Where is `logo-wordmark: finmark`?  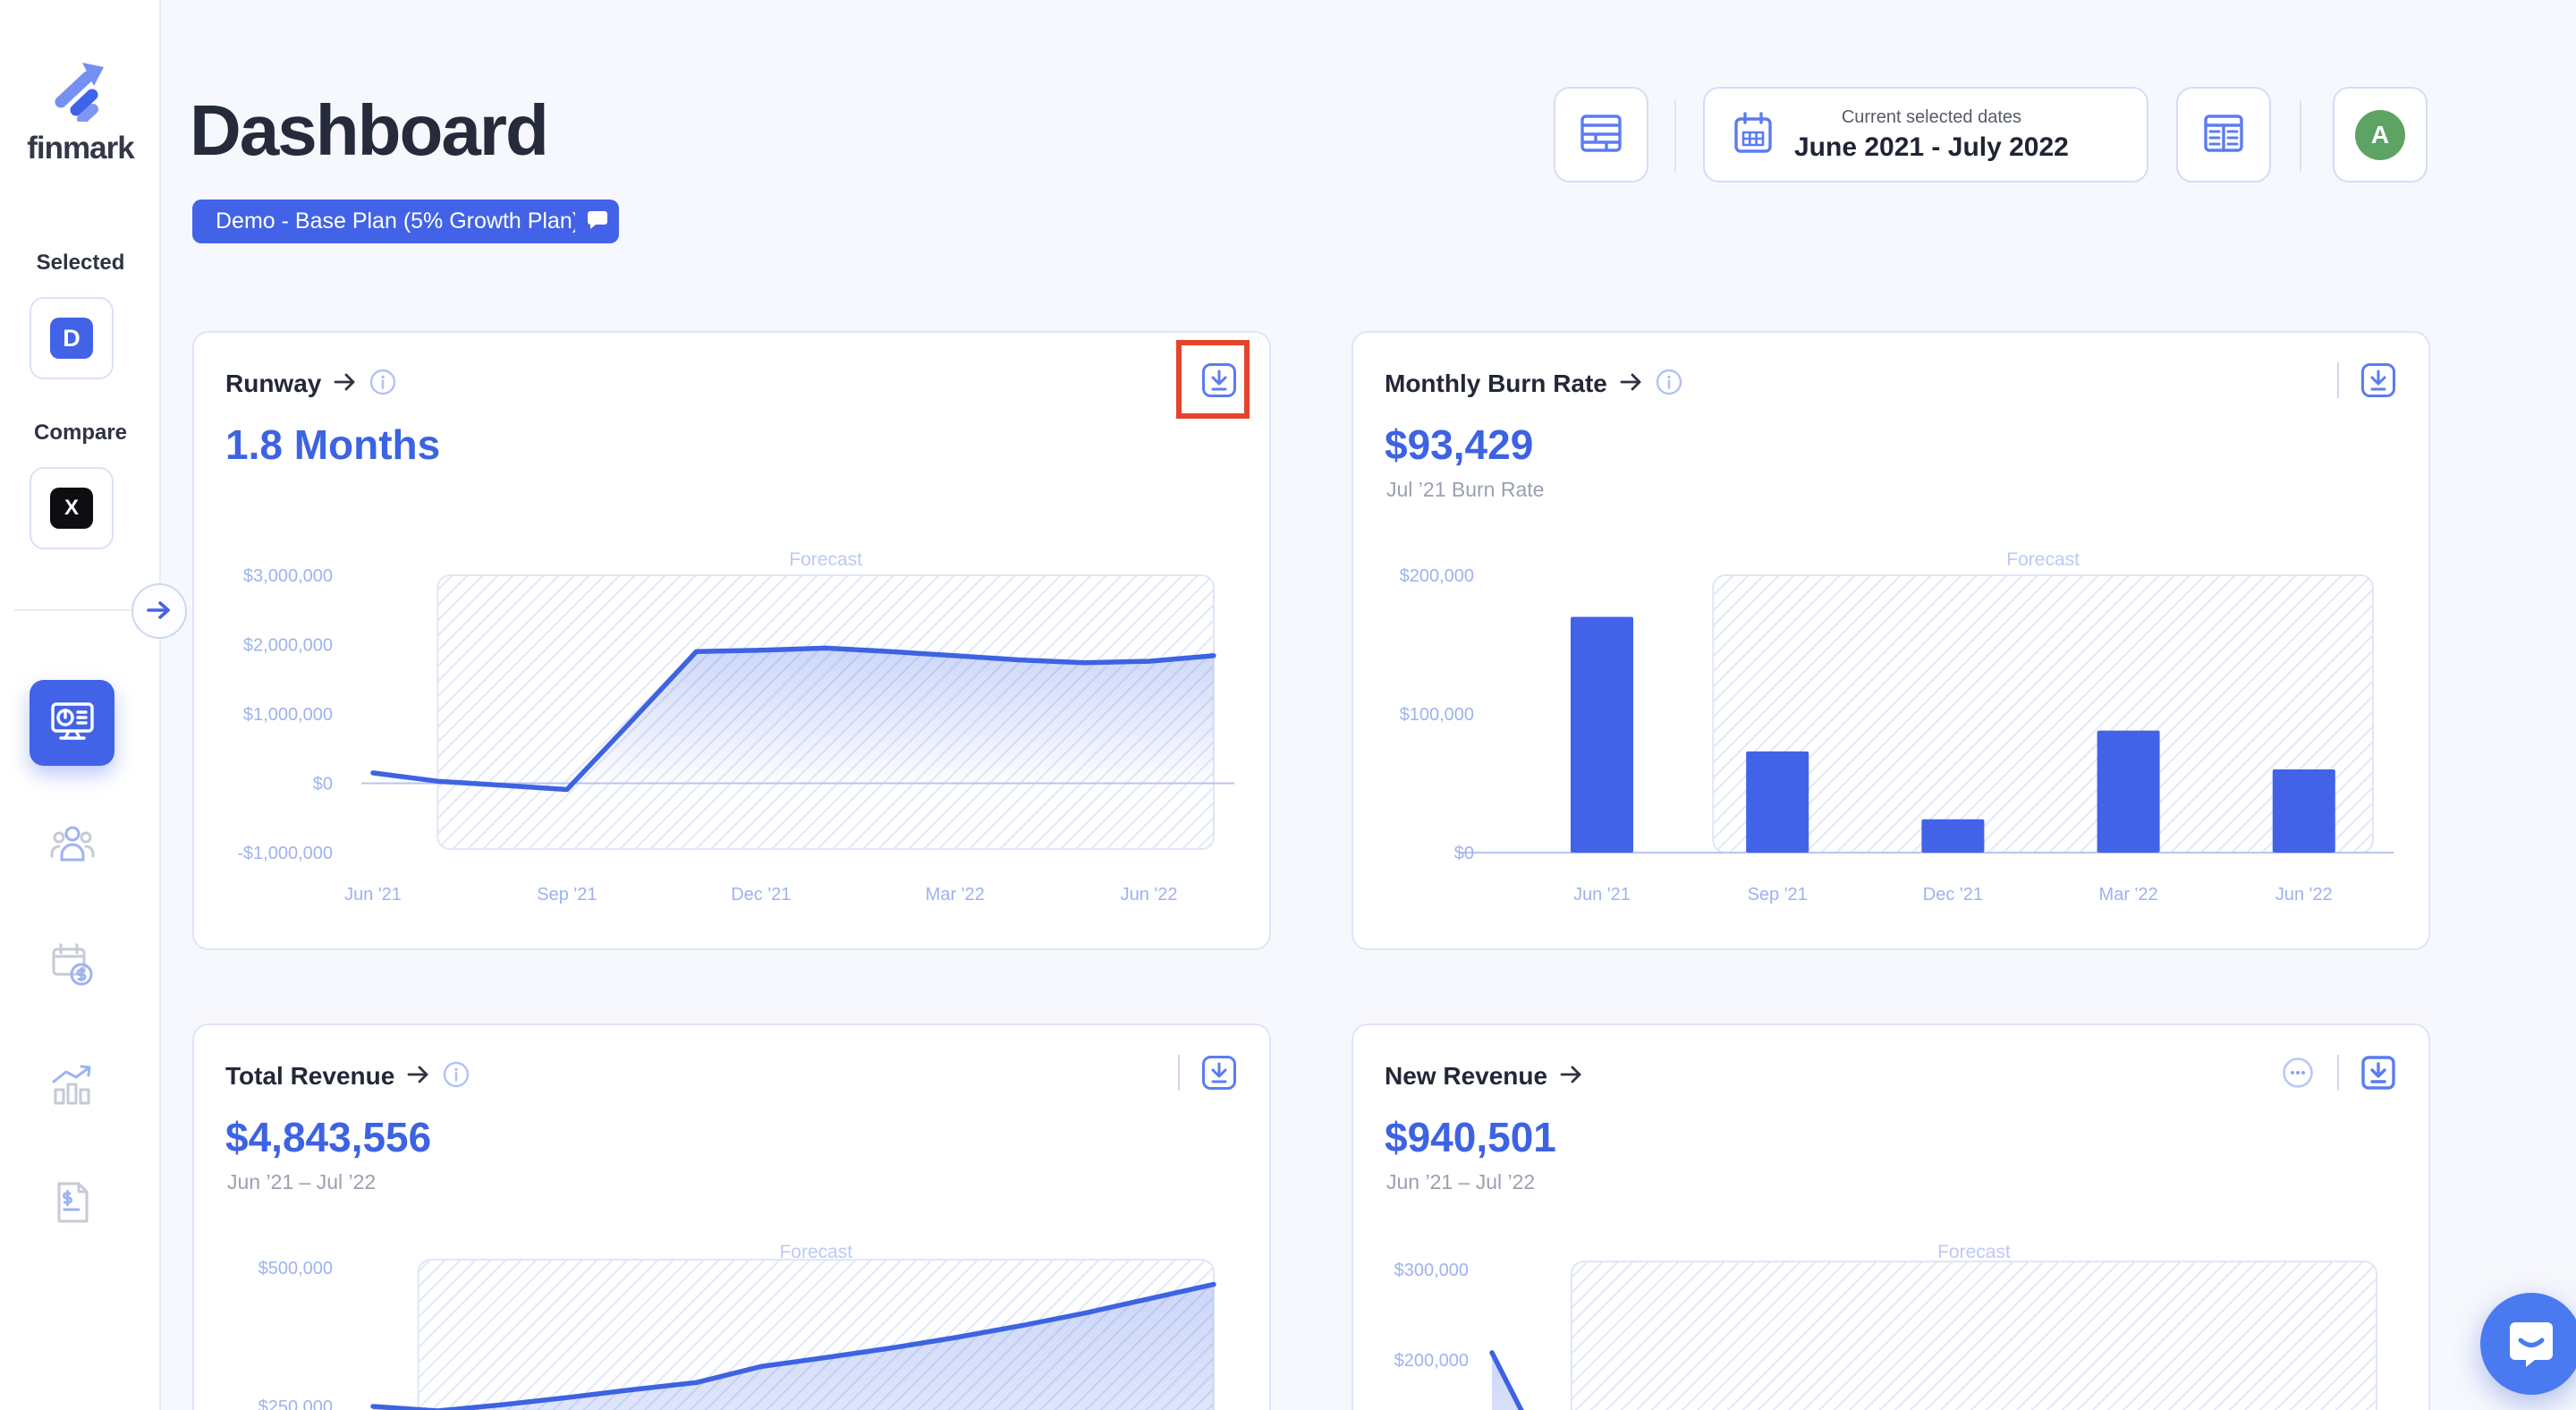 logo-wordmark: finmark is located at coordinates (80, 149).